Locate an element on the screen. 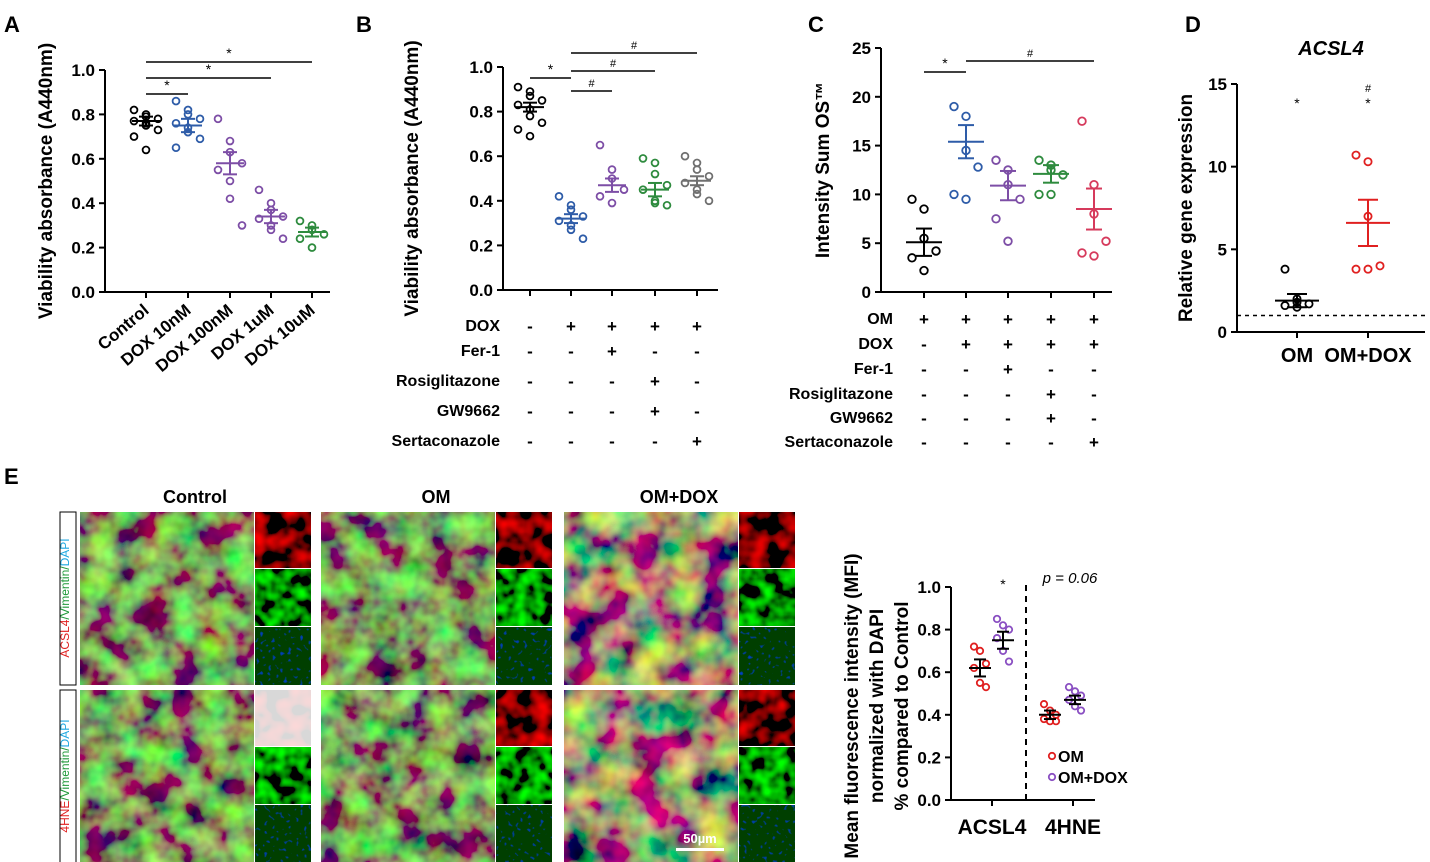 The height and width of the screenshot is (862, 1430). y-tick-label: 0.6 is located at coordinates (83, 159).